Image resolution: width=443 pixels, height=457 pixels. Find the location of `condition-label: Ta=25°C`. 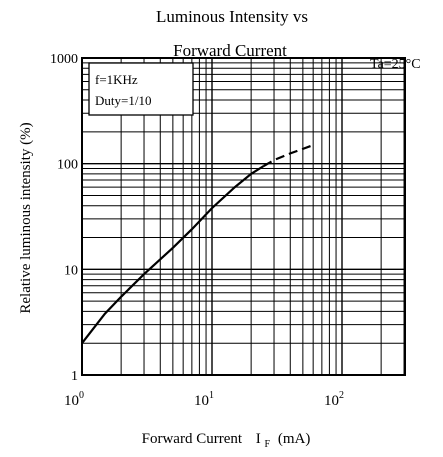

condition-label: Ta=25°C is located at coordinates (395, 64).